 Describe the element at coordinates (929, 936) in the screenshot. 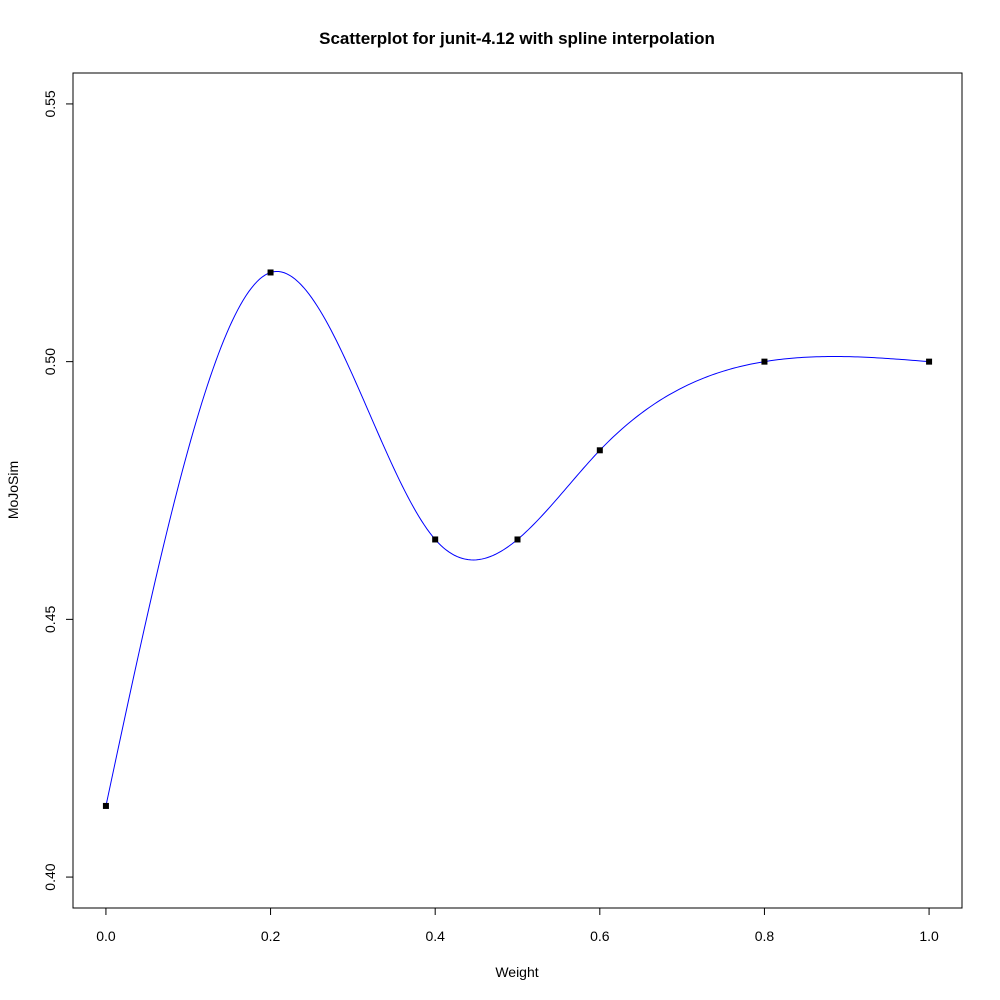

I see `x-tick-label: 1.0` at that location.